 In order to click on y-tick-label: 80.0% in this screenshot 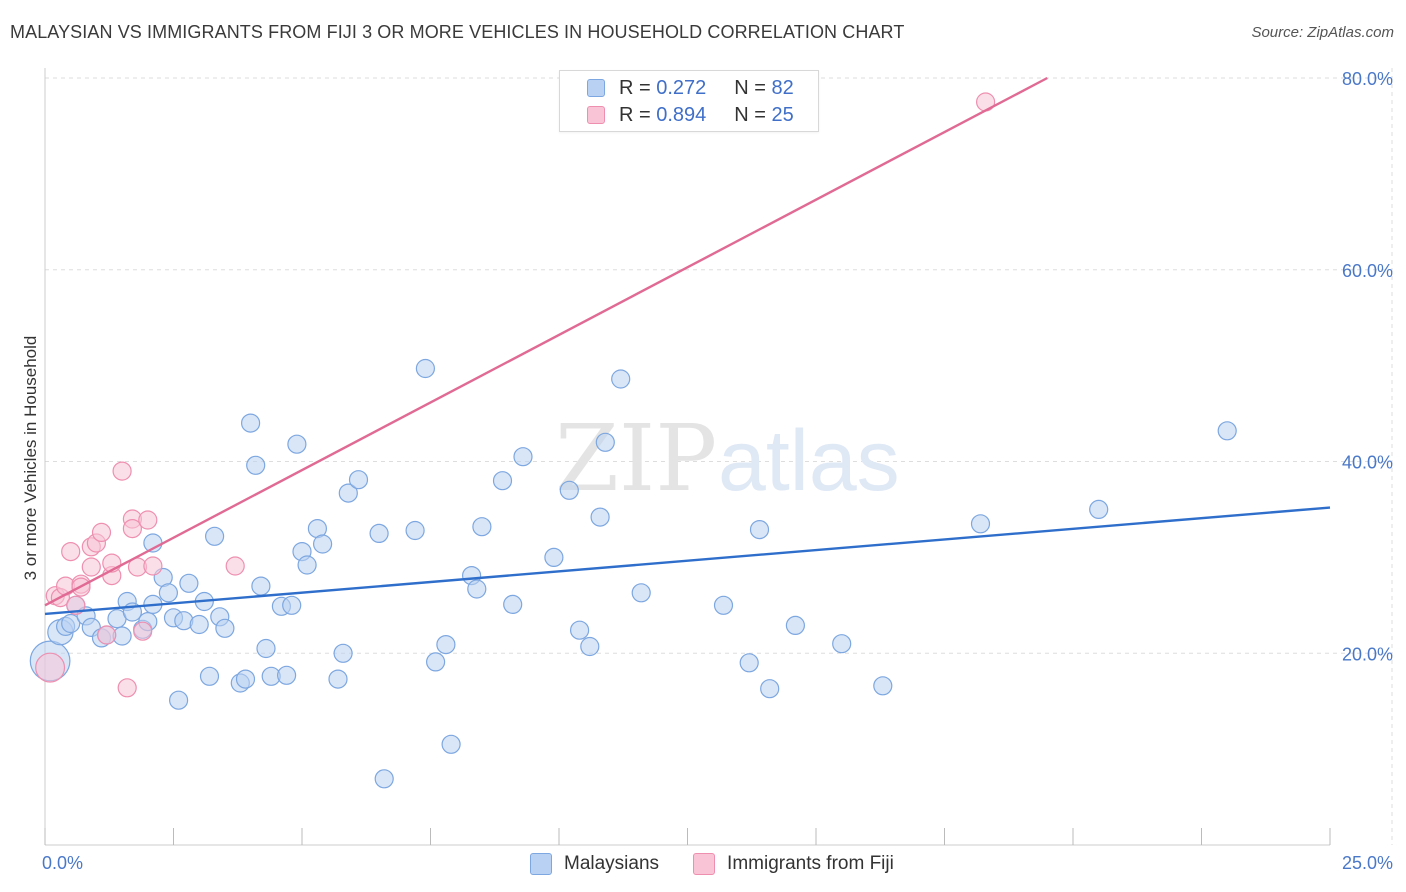, I will do `click(1367, 79)`.